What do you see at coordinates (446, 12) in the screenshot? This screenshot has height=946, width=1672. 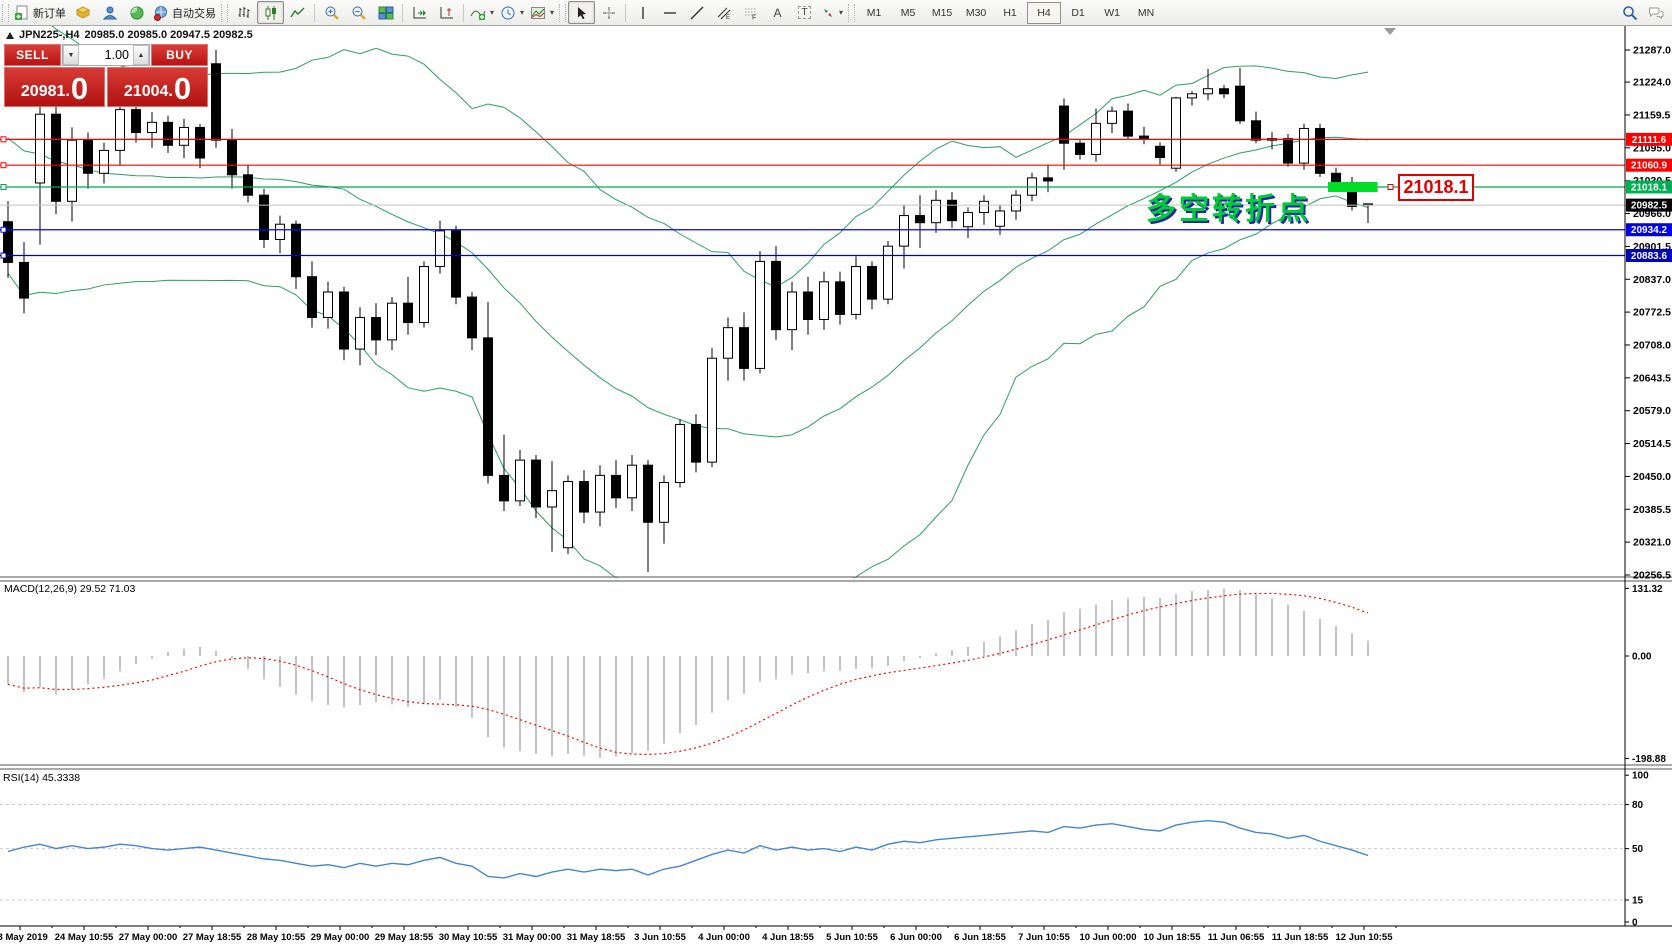 I see `chart-shift-button` at bounding box center [446, 12].